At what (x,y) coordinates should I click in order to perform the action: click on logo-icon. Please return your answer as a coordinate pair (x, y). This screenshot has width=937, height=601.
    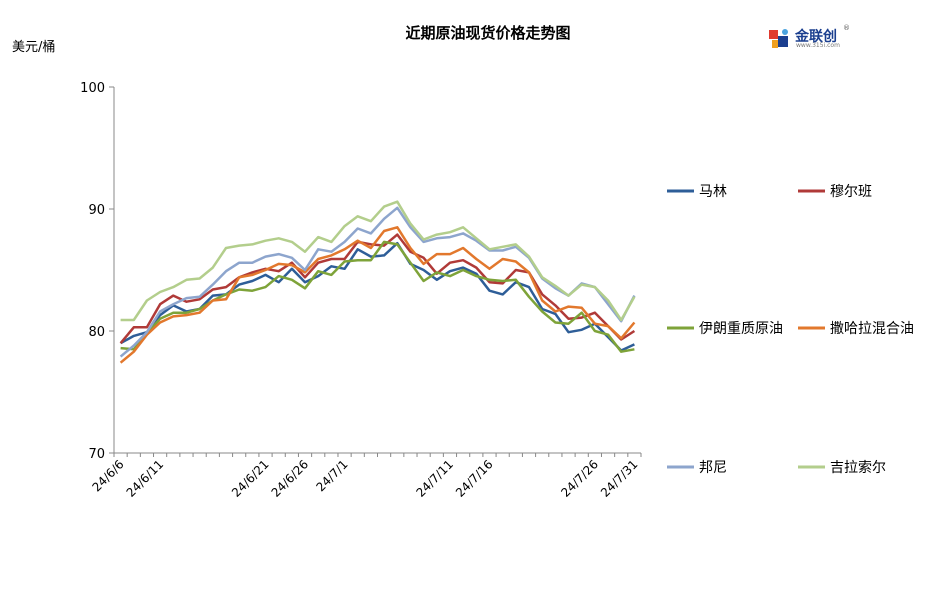
    Looking at the image, I should click on (778, 38).